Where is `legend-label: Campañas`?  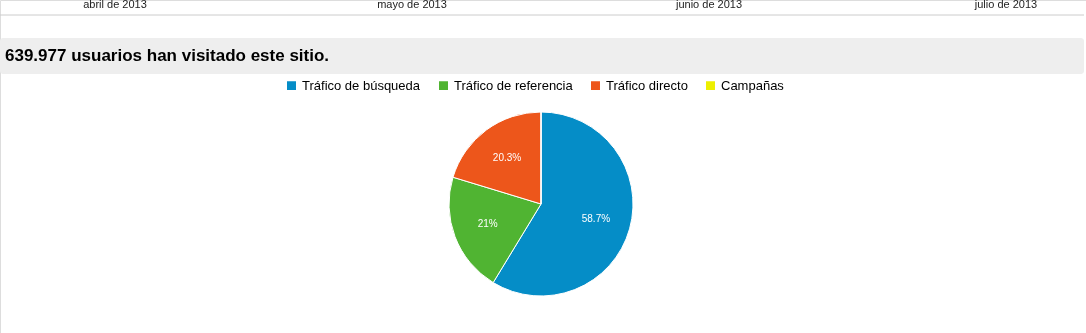
legend-label: Campañas is located at coordinates (753, 85).